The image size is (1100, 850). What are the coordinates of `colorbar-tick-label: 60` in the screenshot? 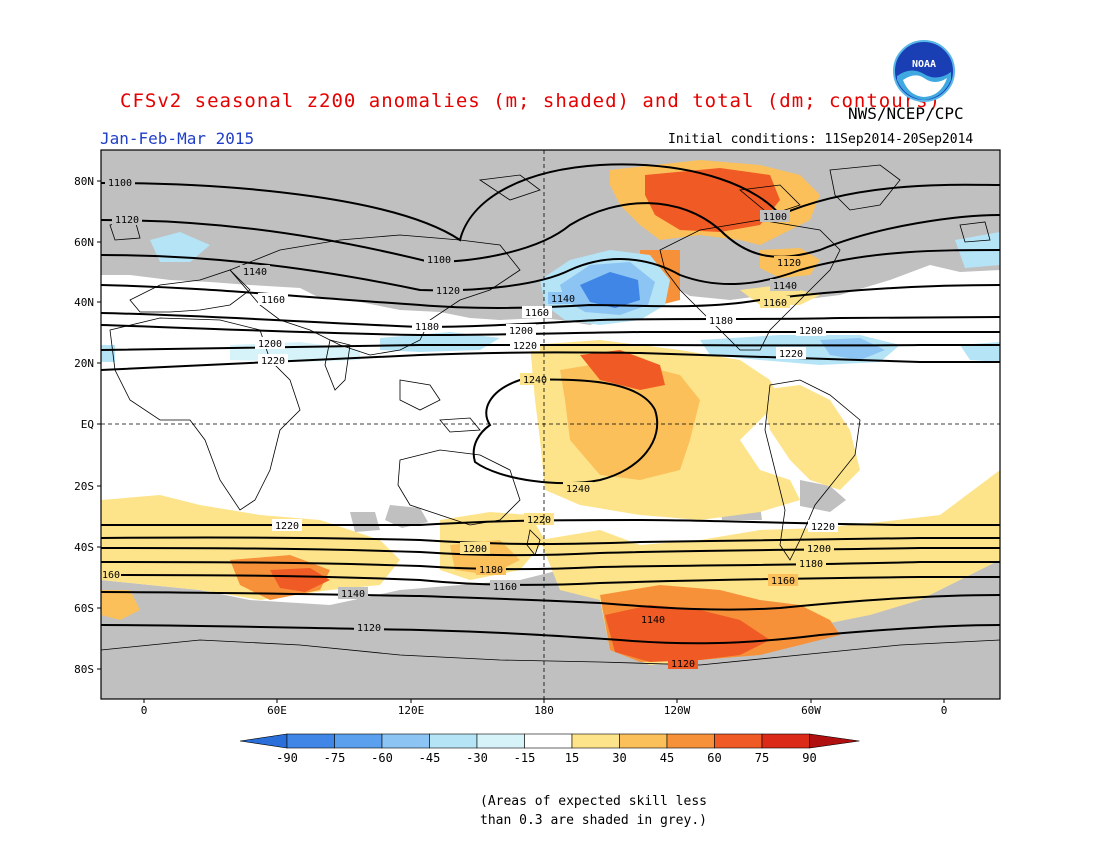 It's located at (714, 758).